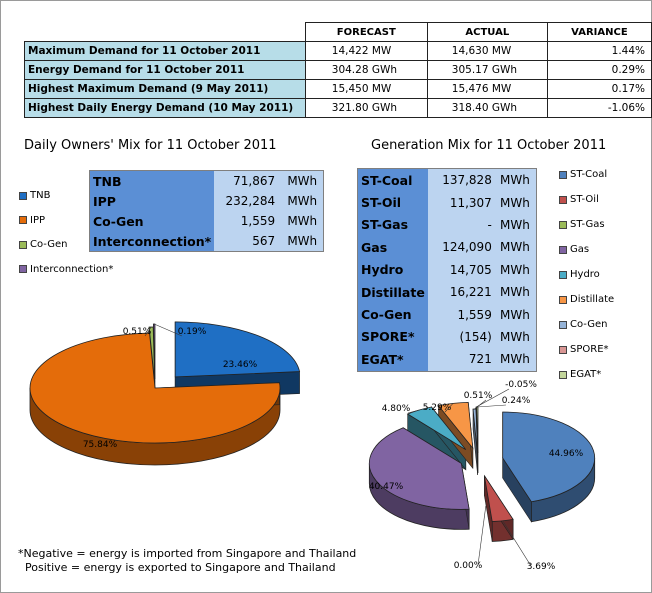 The width and height of the screenshot is (652, 593). I want to click on table-row: Interconnection* 567 MWh, so click(206, 241).